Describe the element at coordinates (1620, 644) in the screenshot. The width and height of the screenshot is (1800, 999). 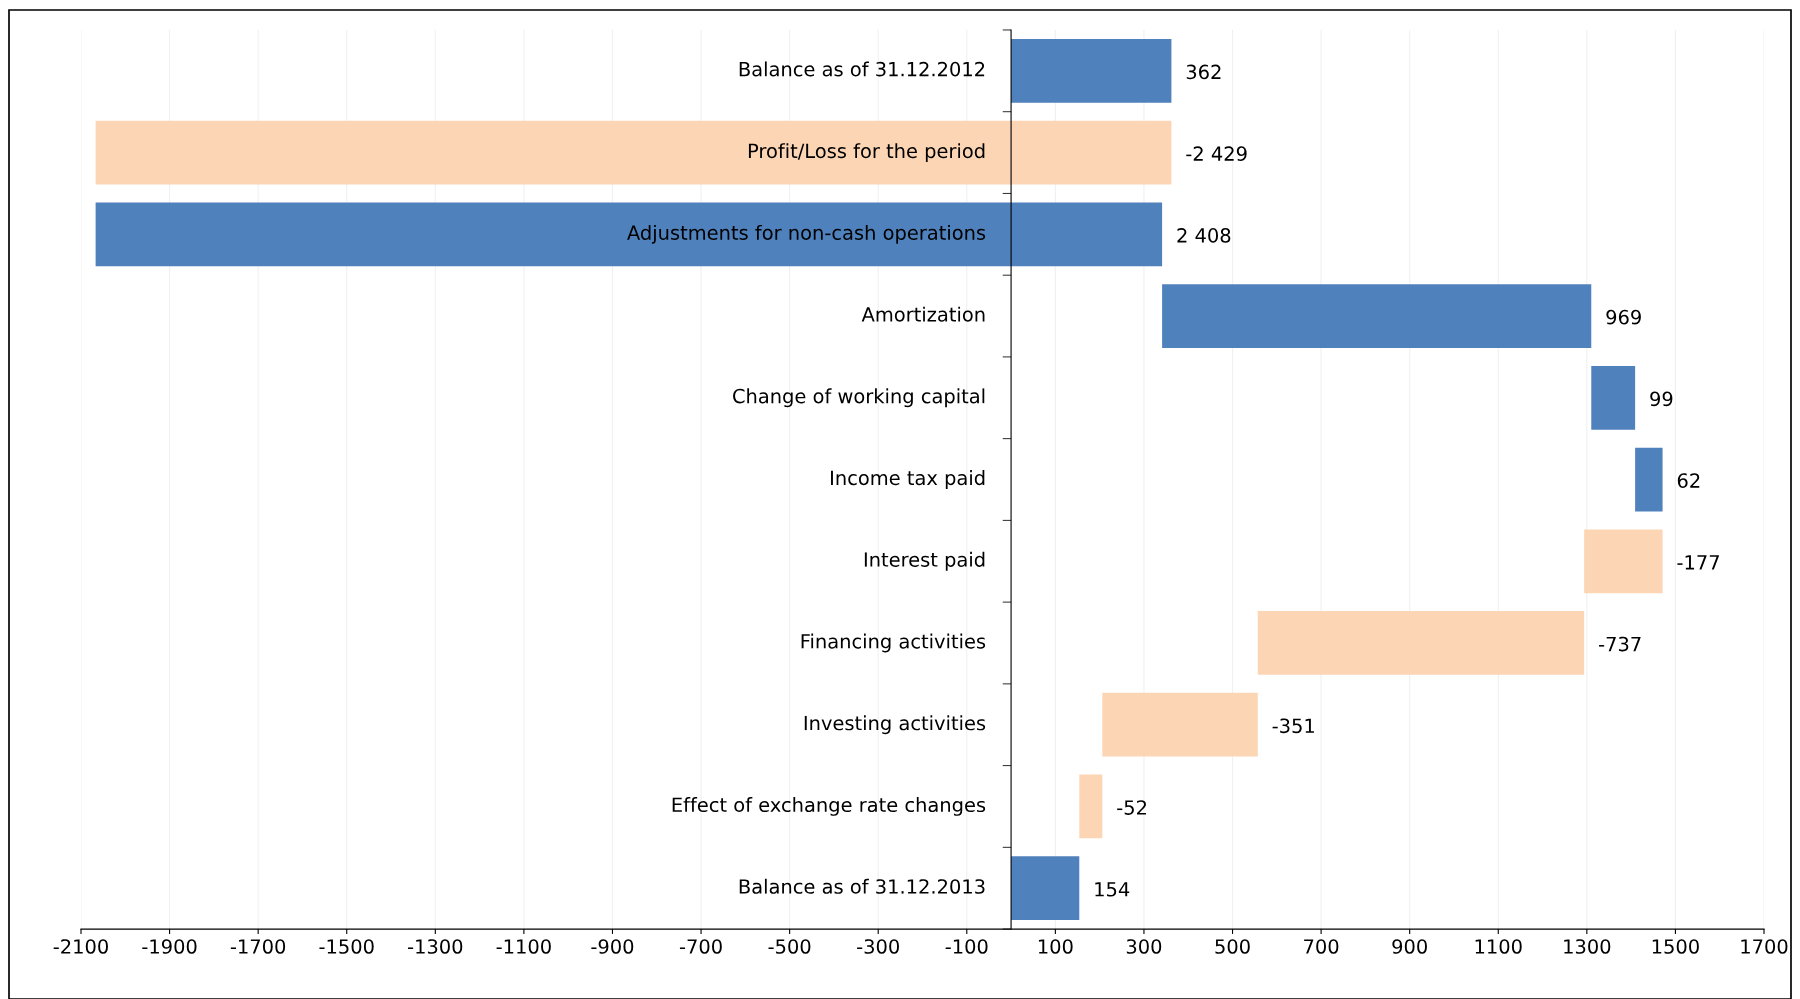
I see `data-label: -737` at that location.